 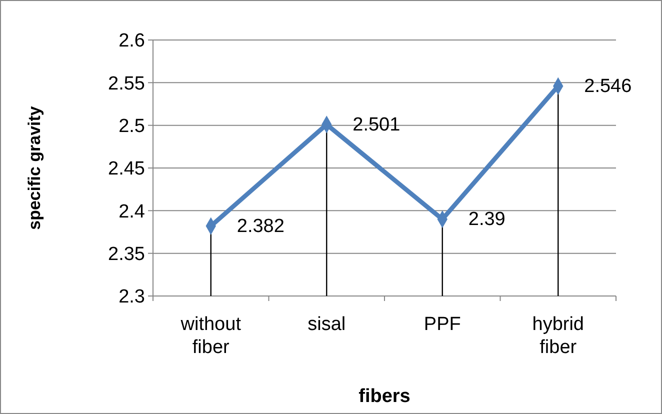 I want to click on data-label: 2.39, so click(x=487, y=219).